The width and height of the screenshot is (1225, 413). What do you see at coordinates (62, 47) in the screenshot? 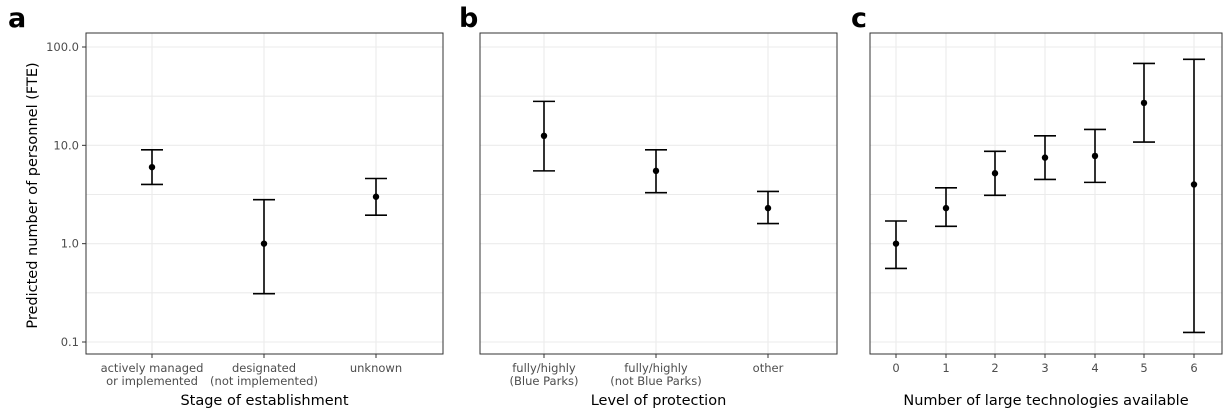
I see `y-tick-label: 100.0` at bounding box center [62, 47].